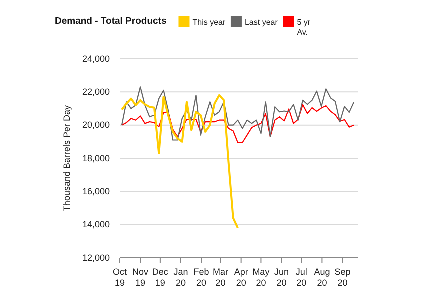 This screenshot has width=430, height=298. I want to click on x-tick-label: Oct 19, so click(120, 277).